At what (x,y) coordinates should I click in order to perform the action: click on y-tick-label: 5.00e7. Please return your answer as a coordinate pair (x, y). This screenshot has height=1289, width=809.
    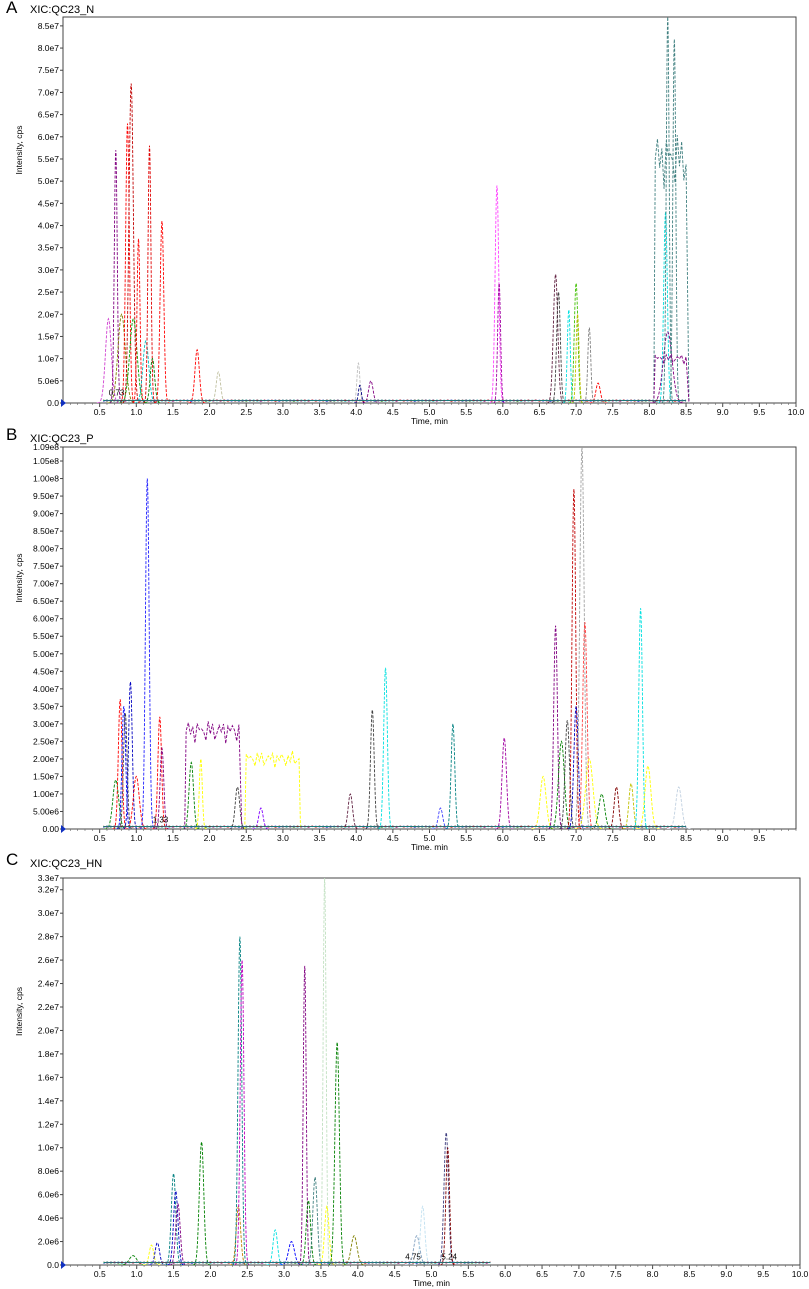
    Looking at the image, I should click on (46, 654).